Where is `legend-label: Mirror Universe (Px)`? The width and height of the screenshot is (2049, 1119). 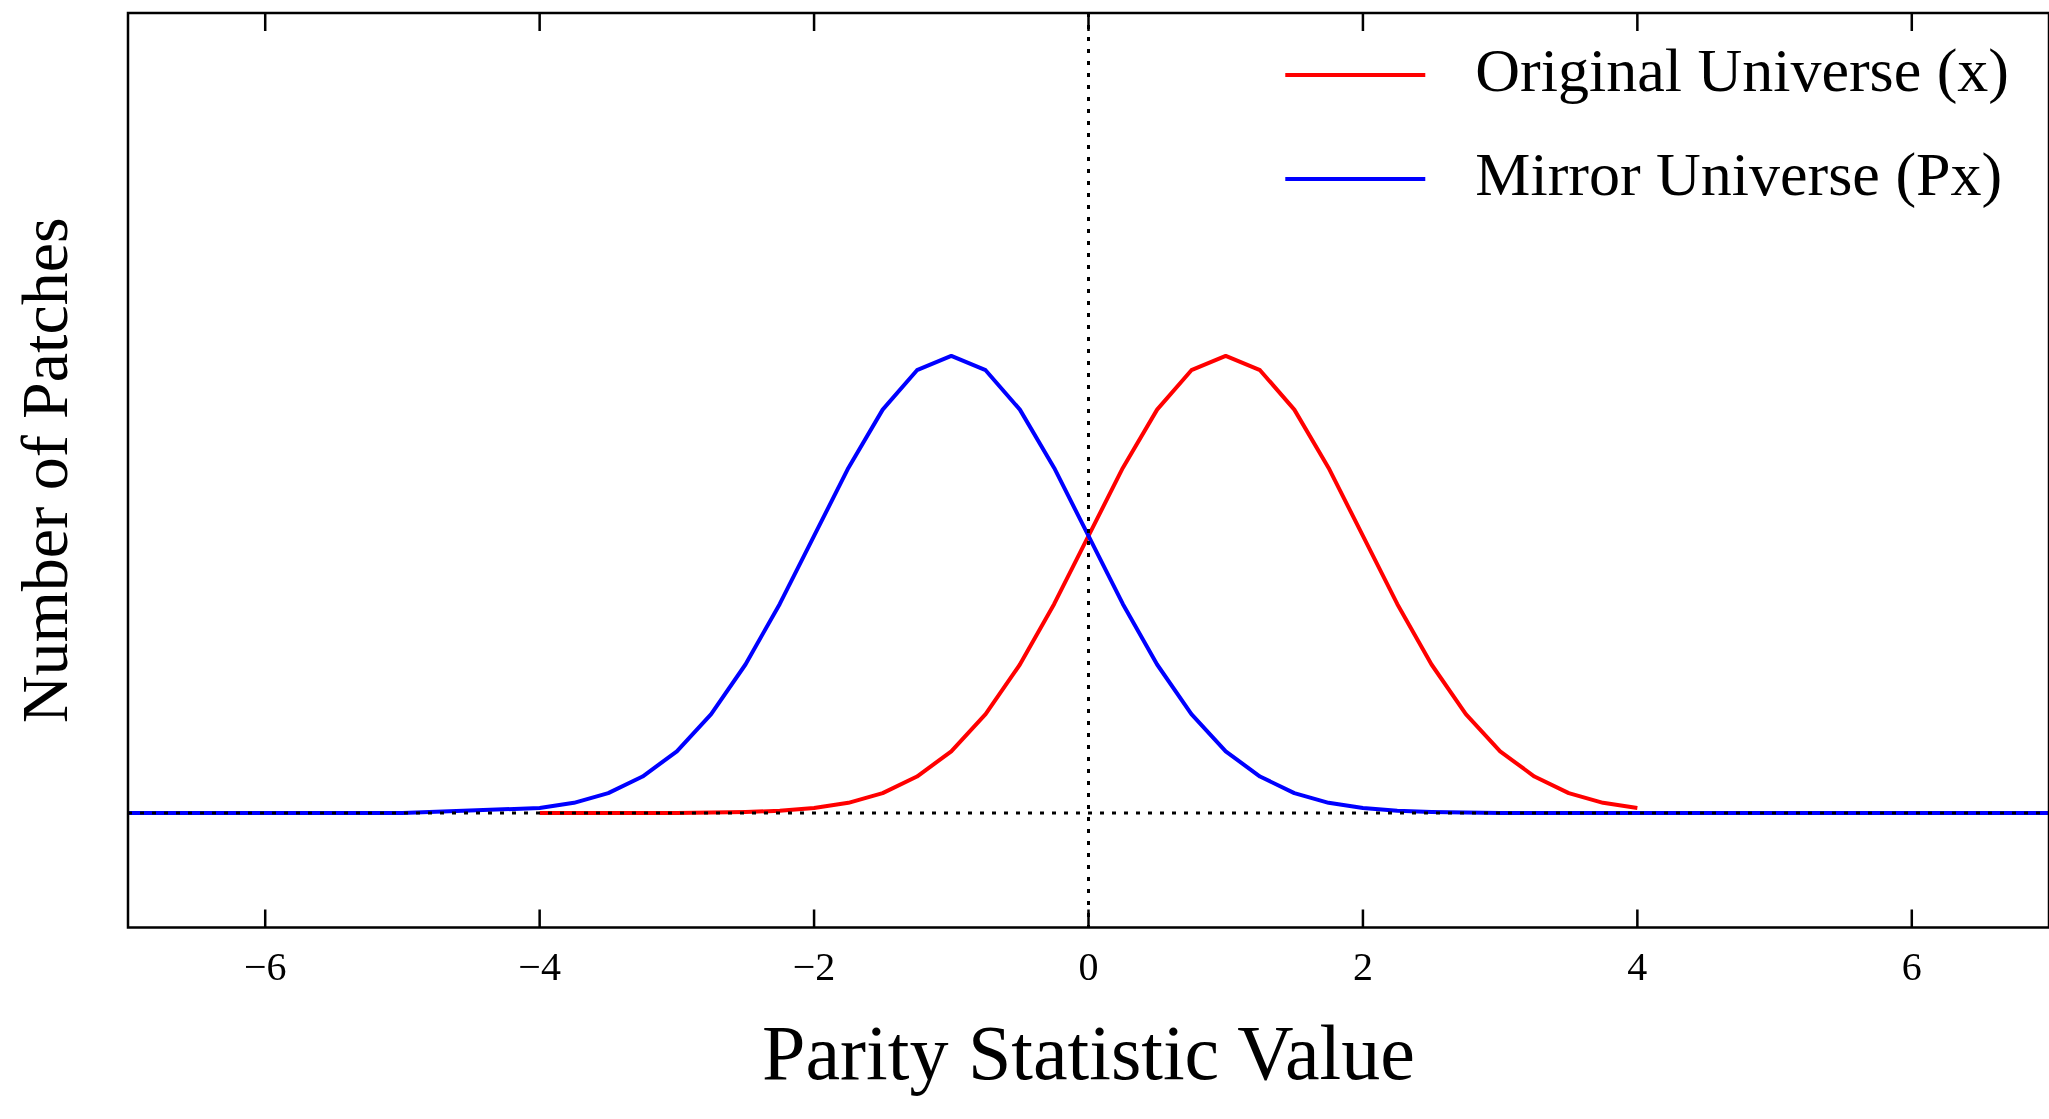 legend-label: Mirror Universe (Px) is located at coordinates (1739, 175).